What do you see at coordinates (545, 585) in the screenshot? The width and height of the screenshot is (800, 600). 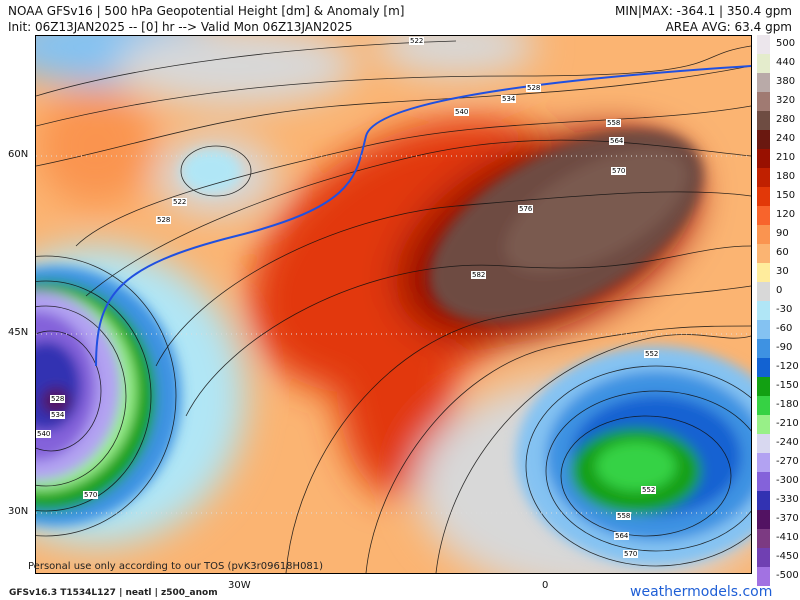 I see `lon-label-0: 0` at bounding box center [545, 585].